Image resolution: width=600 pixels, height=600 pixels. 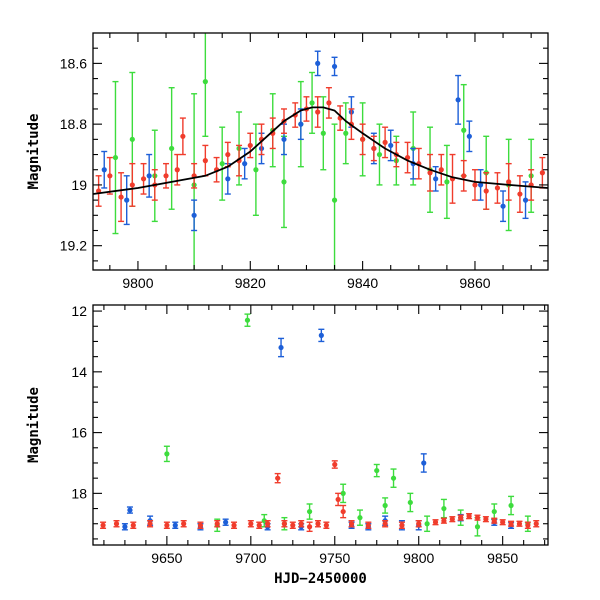 What do you see at coordinates (34, 425) in the screenshot?
I see `y-axis-label: Magnitude` at bounding box center [34, 425].